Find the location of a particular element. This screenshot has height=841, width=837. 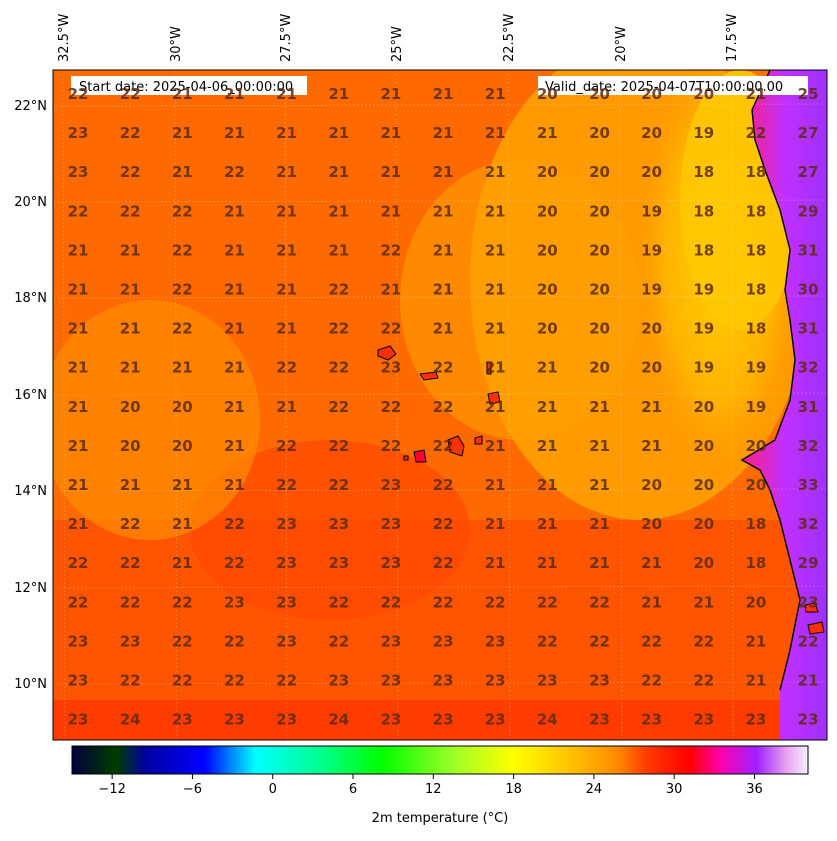

land-mass is located at coordinates (784, 405).